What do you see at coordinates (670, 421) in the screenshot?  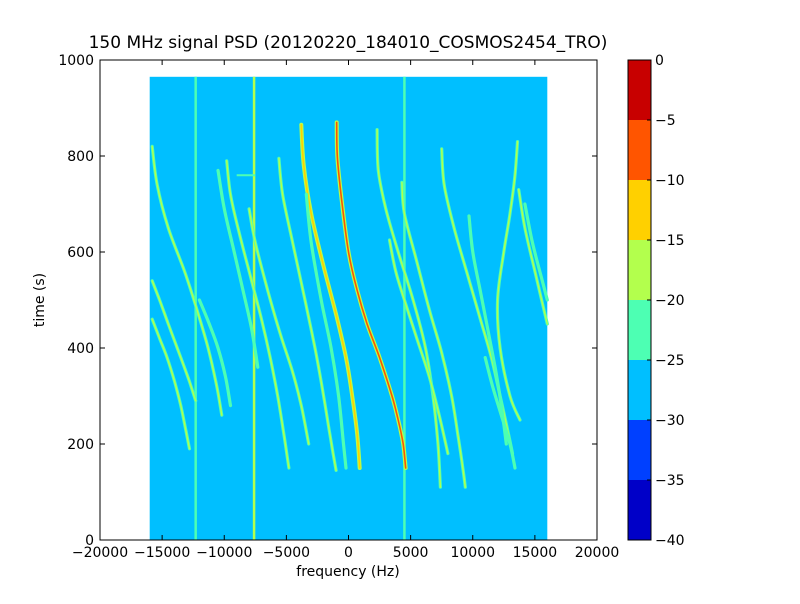 I see `colorbar-tick-label: −30` at bounding box center [670, 421].